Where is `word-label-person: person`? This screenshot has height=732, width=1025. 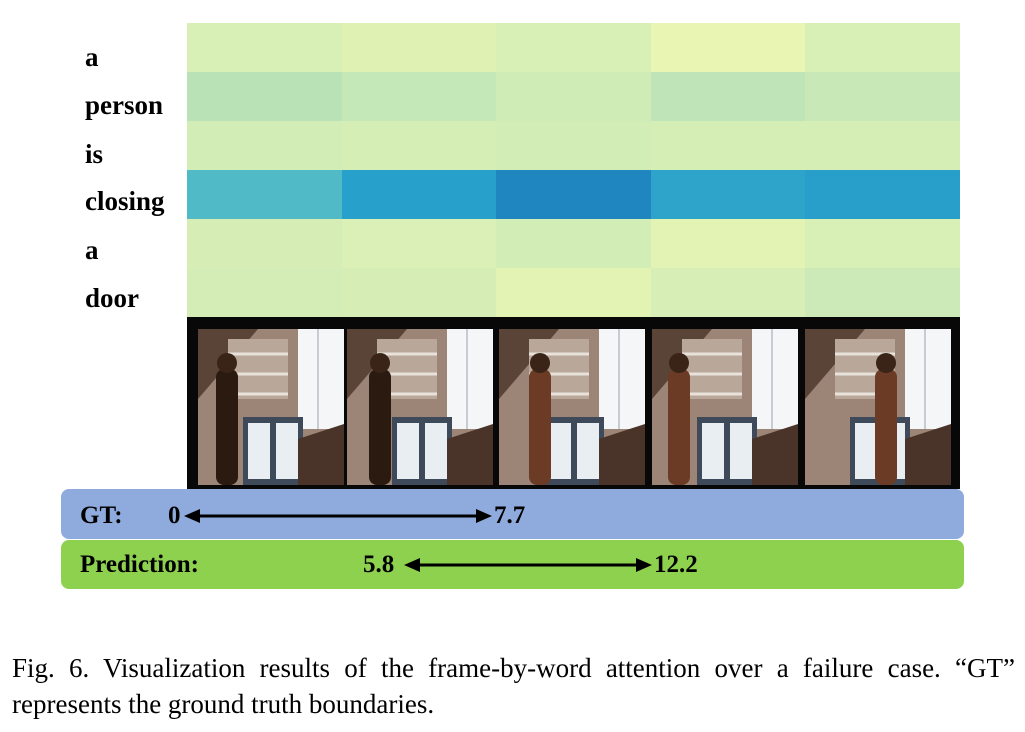 word-label-person: person is located at coordinates (124, 105).